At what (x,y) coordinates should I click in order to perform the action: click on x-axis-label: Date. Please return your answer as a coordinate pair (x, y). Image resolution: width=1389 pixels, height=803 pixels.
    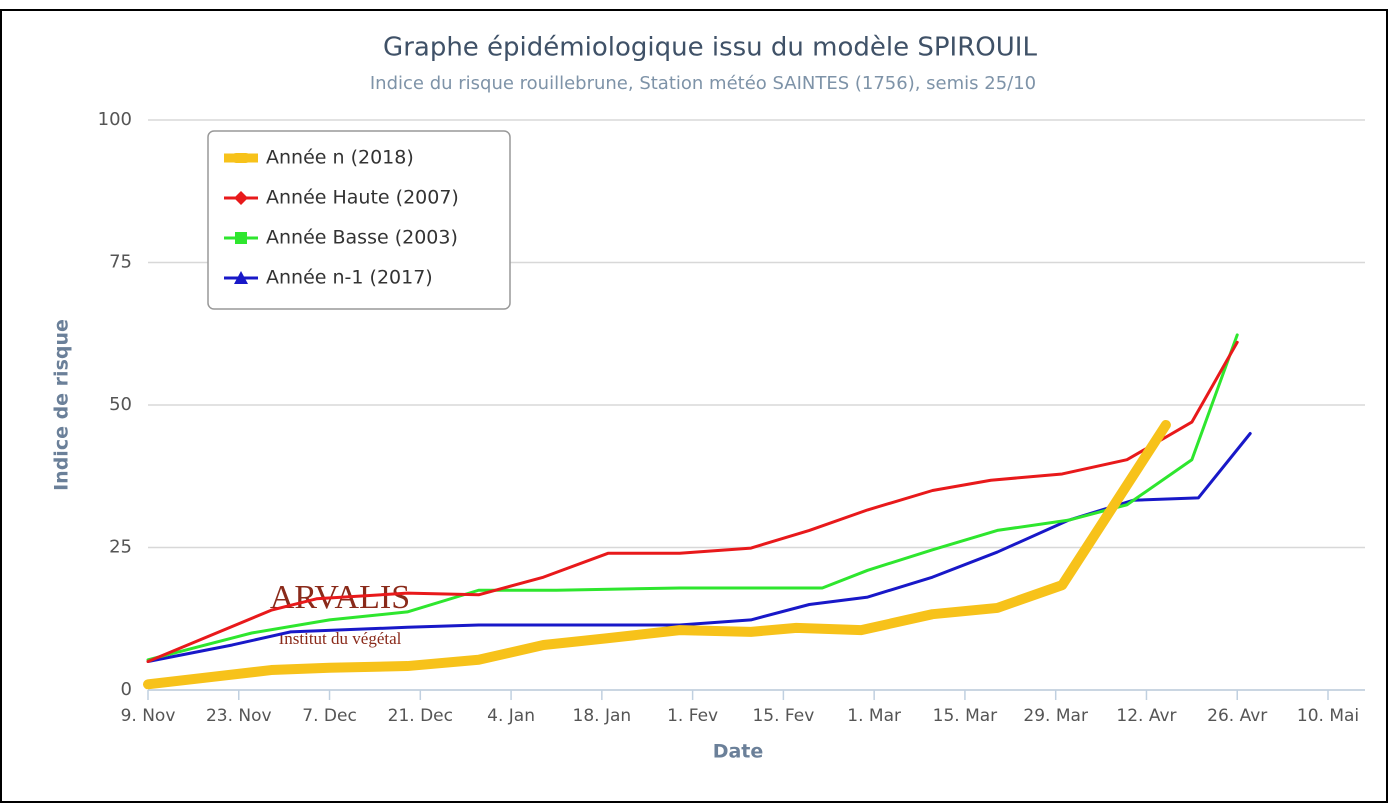
    Looking at the image, I should click on (738, 752).